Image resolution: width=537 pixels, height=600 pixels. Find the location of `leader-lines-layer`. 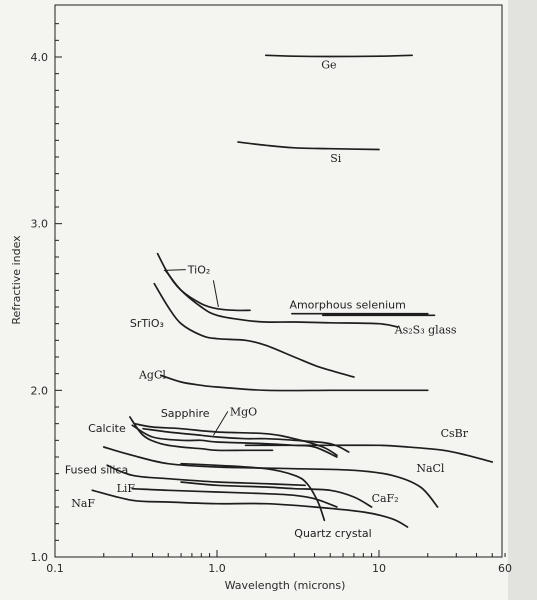

leader-lines-layer is located at coordinates (296, 352).